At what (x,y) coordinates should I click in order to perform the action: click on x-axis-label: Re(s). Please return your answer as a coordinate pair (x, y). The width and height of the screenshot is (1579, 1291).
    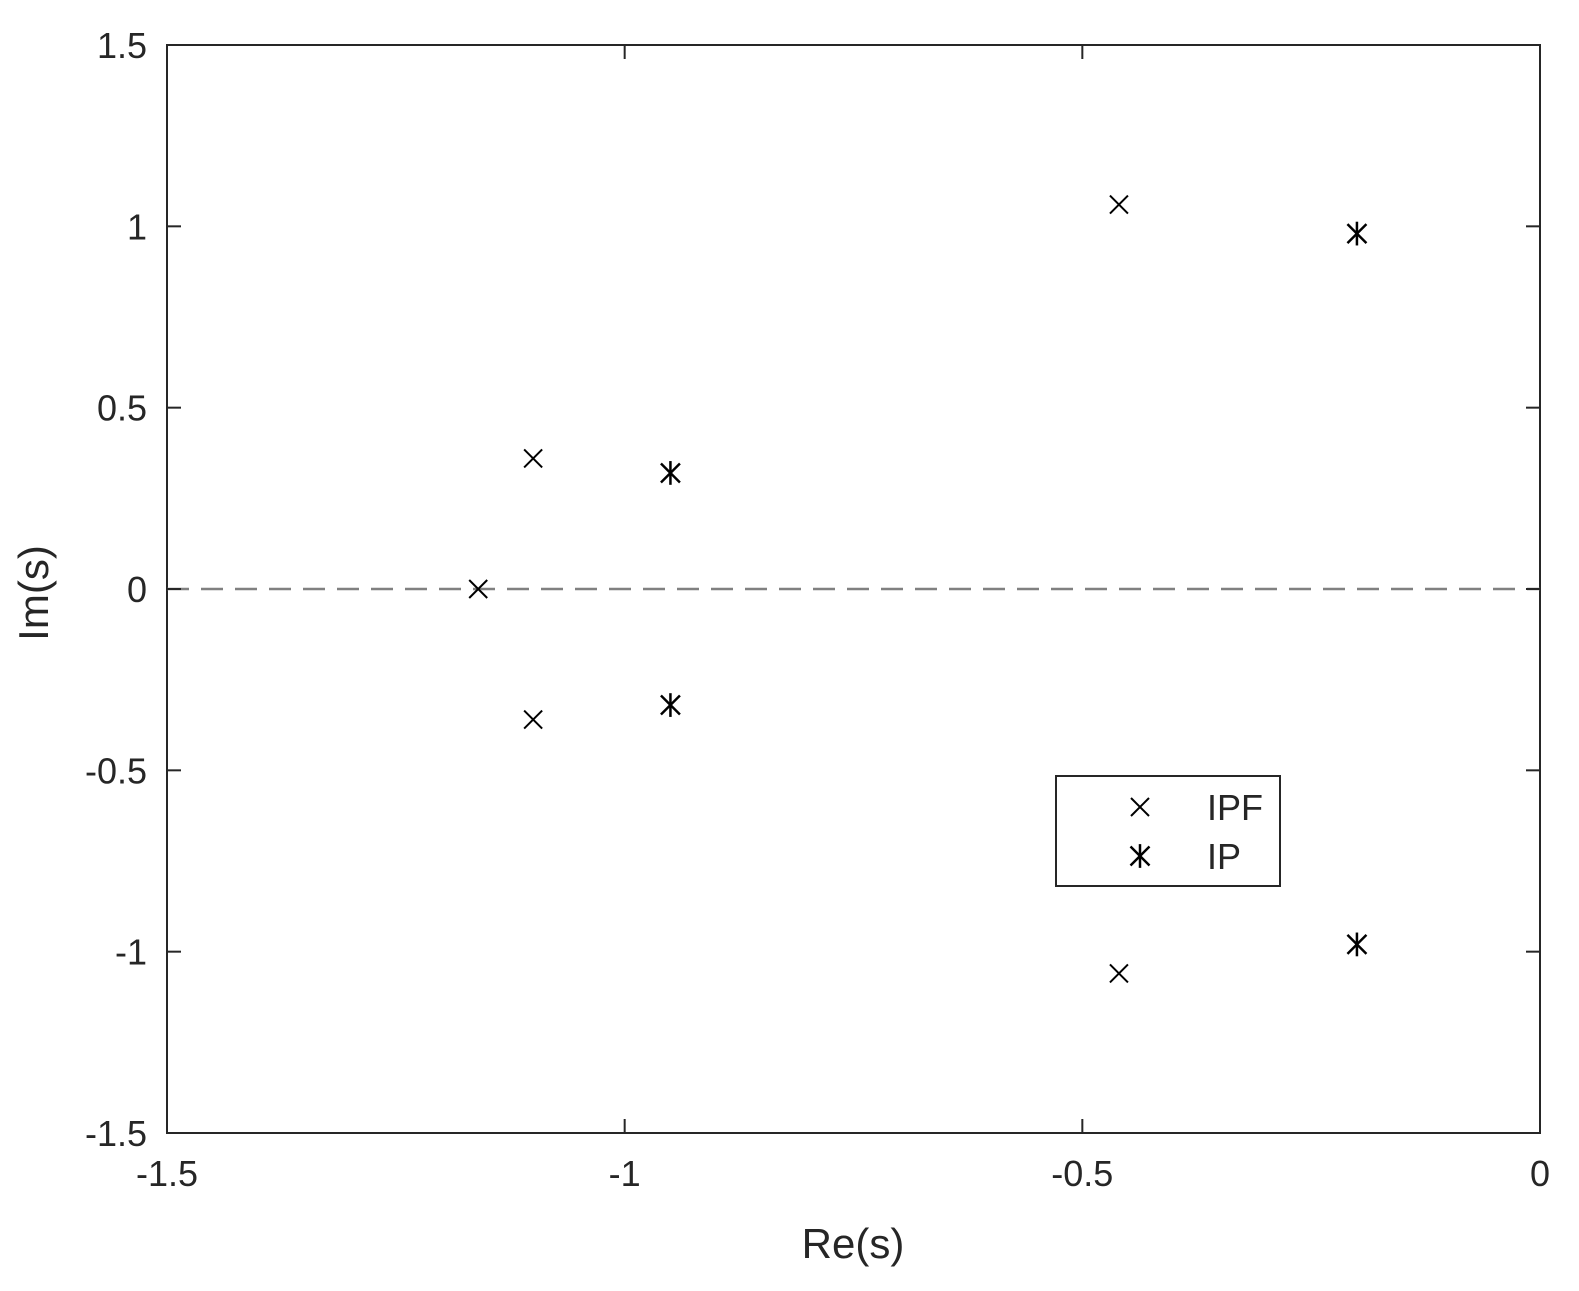
    Looking at the image, I should click on (853, 1243).